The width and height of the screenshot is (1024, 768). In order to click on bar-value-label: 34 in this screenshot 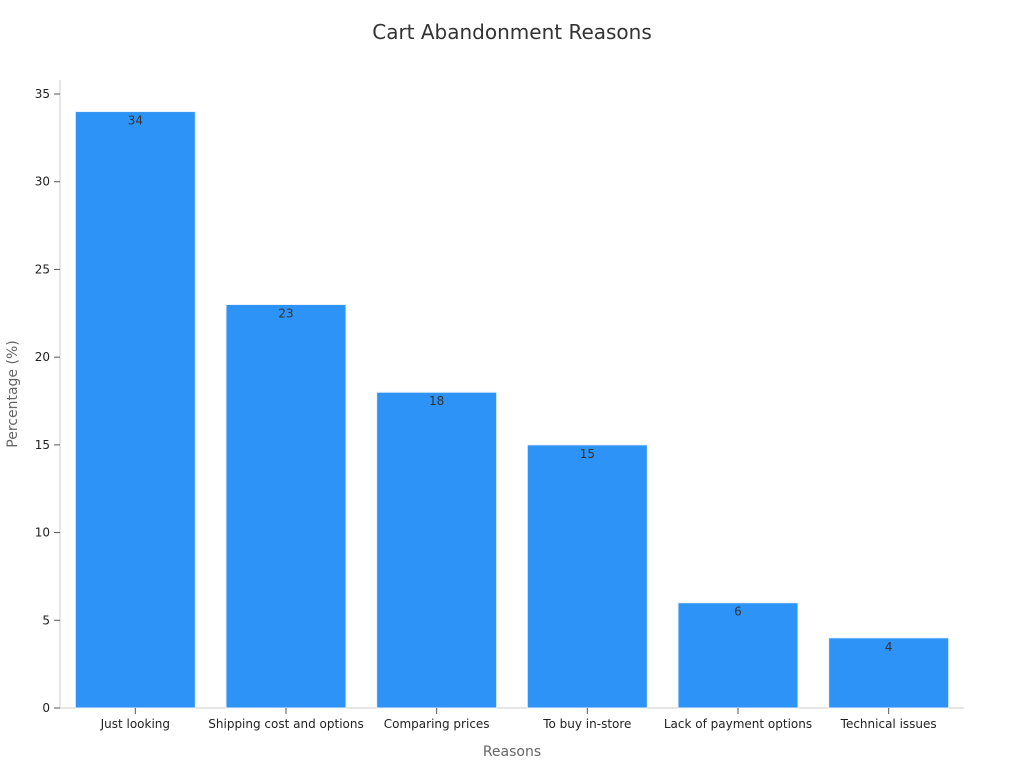, I will do `click(135, 121)`.